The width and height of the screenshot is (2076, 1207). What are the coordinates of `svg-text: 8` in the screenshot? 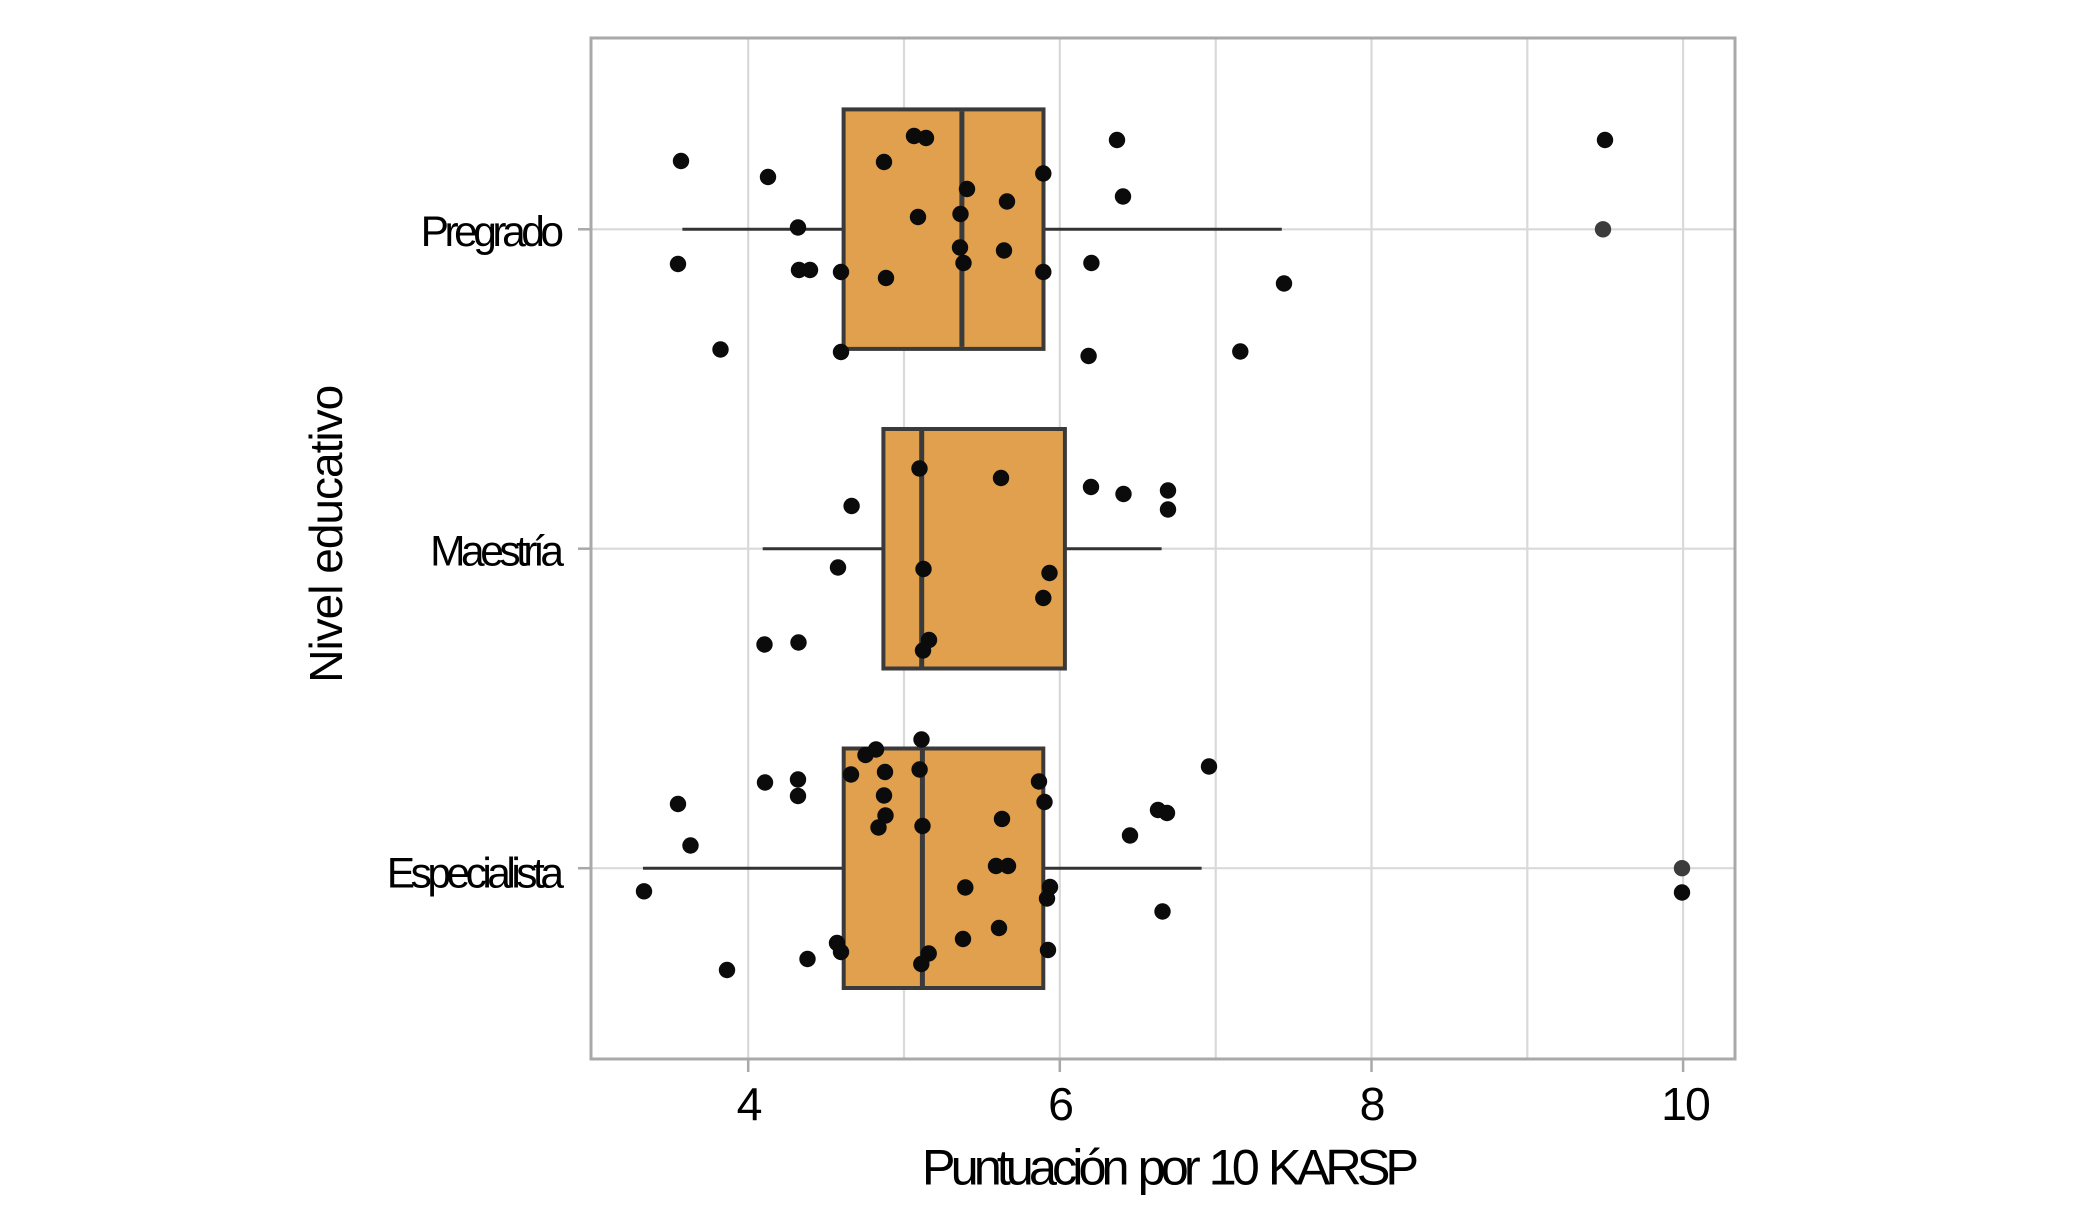 It's located at (1372, 1104).